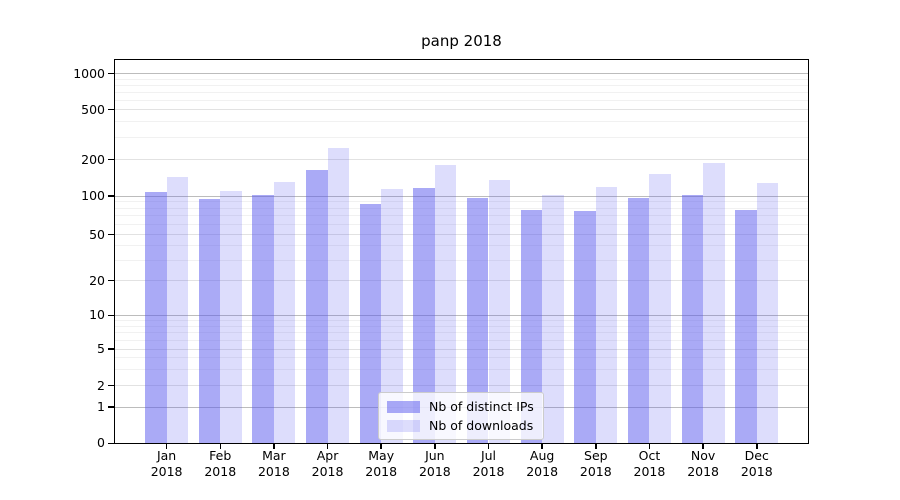 The height and width of the screenshot is (500, 900). Describe the element at coordinates (445, 304) in the screenshot. I see `bar-downloads-jun` at that location.